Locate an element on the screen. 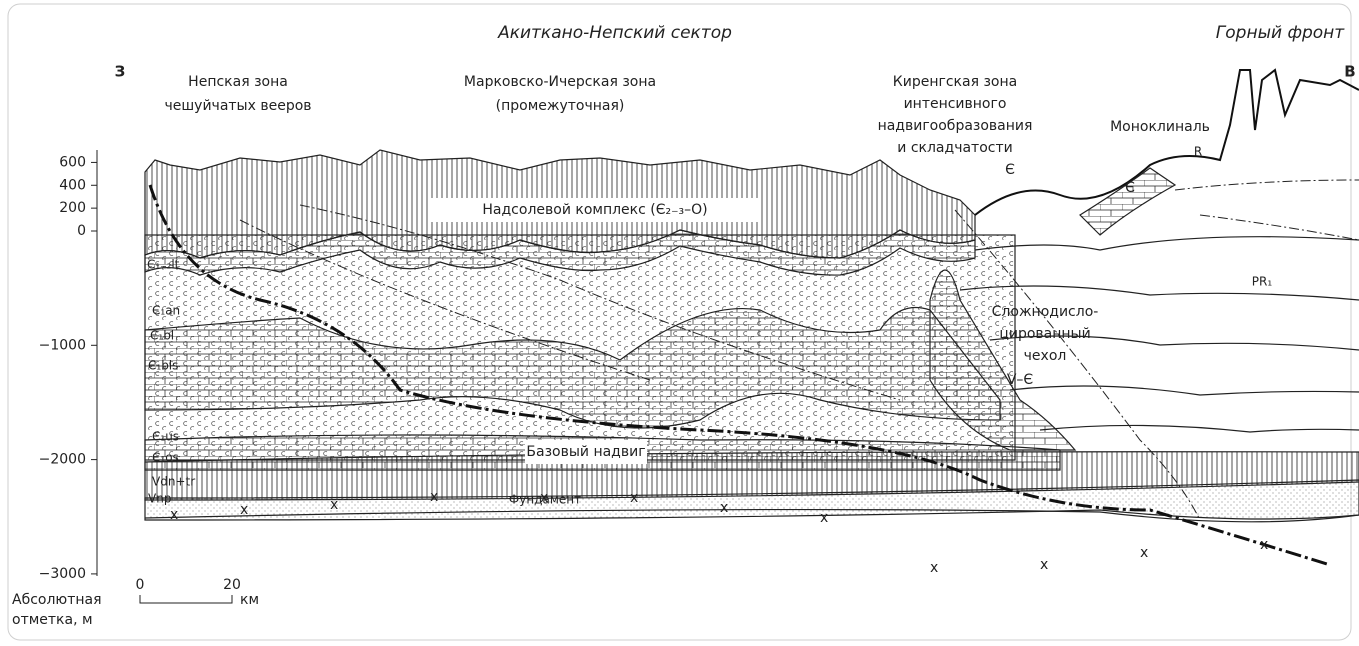  tick-label: −1000 is located at coordinates (62, 345).